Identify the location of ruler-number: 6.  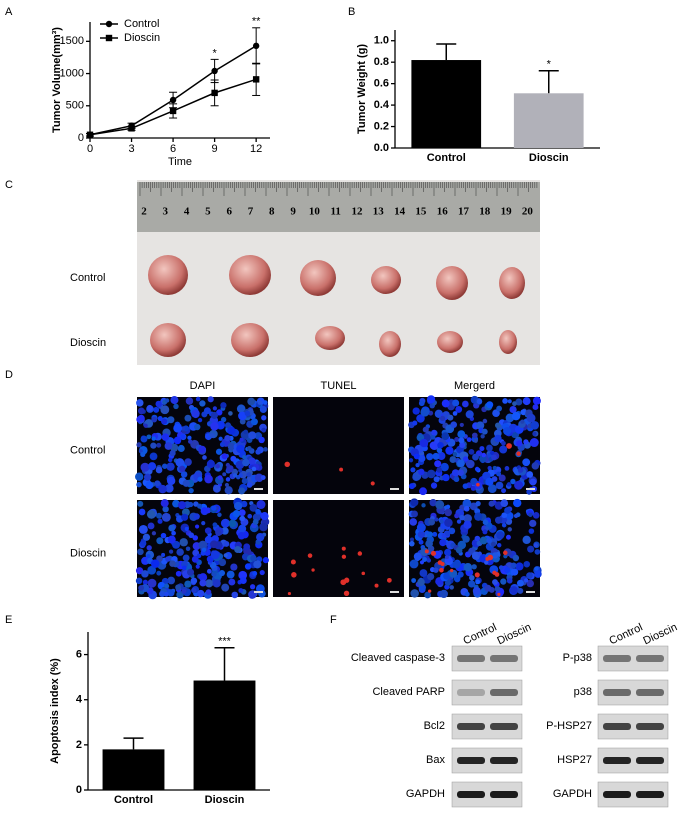
(229, 212).